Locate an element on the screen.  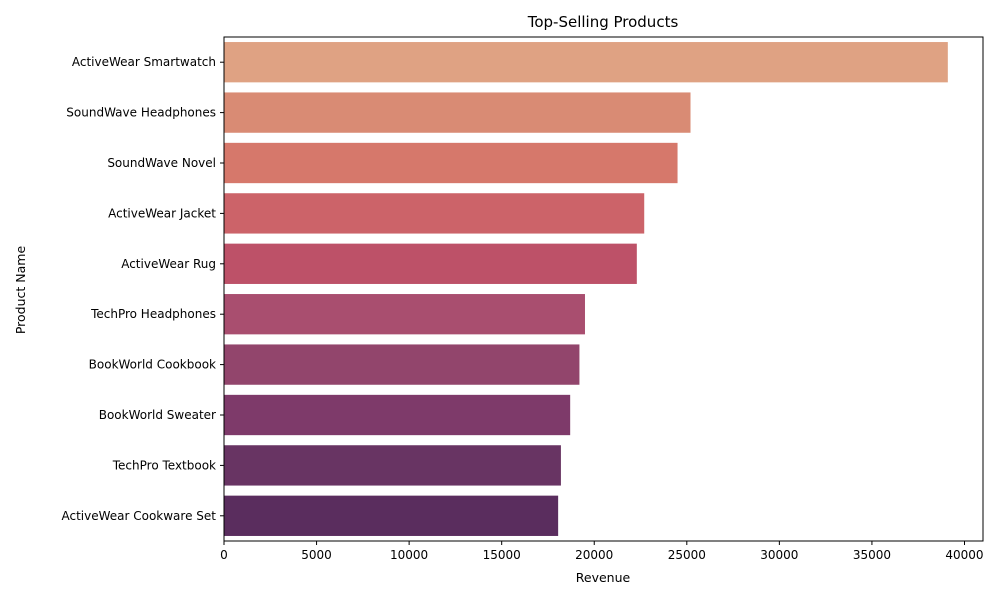
x-tick-label-4: 20000 is located at coordinates (594, 555).